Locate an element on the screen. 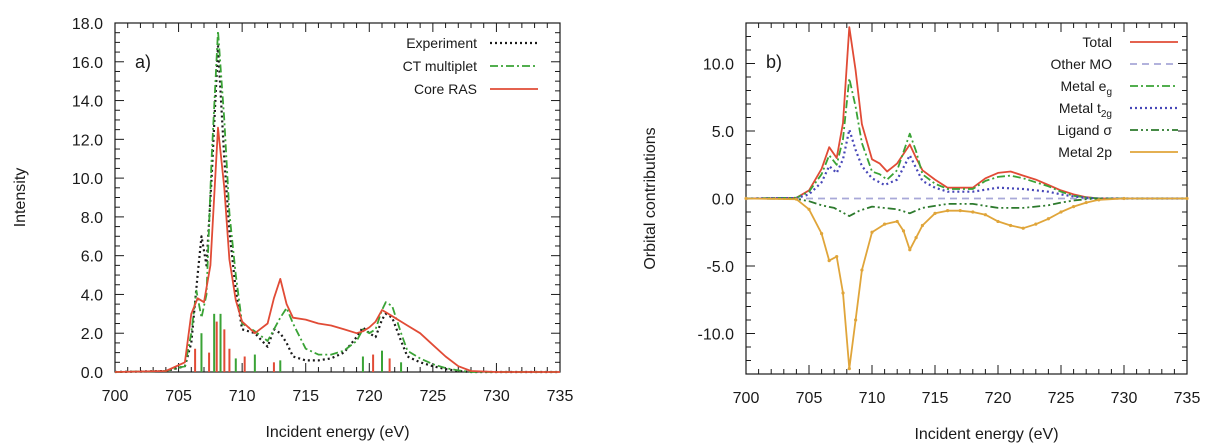 This screenshot has height=447, width=1205. y-tick-label: 12.0 is located at coordinates (87, 140).